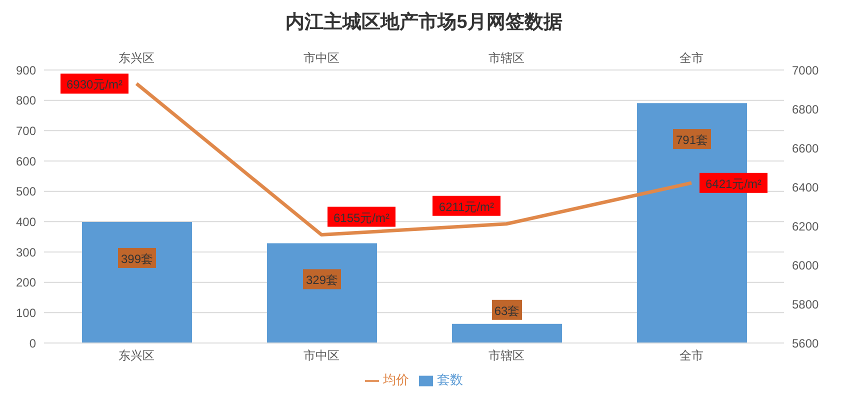 This screenshot has width=848, height=397. What do you see at coordinates (94, 85) in the screenshot?
I see `data-label: 6930元/m²` at bounding box center [94, 85].